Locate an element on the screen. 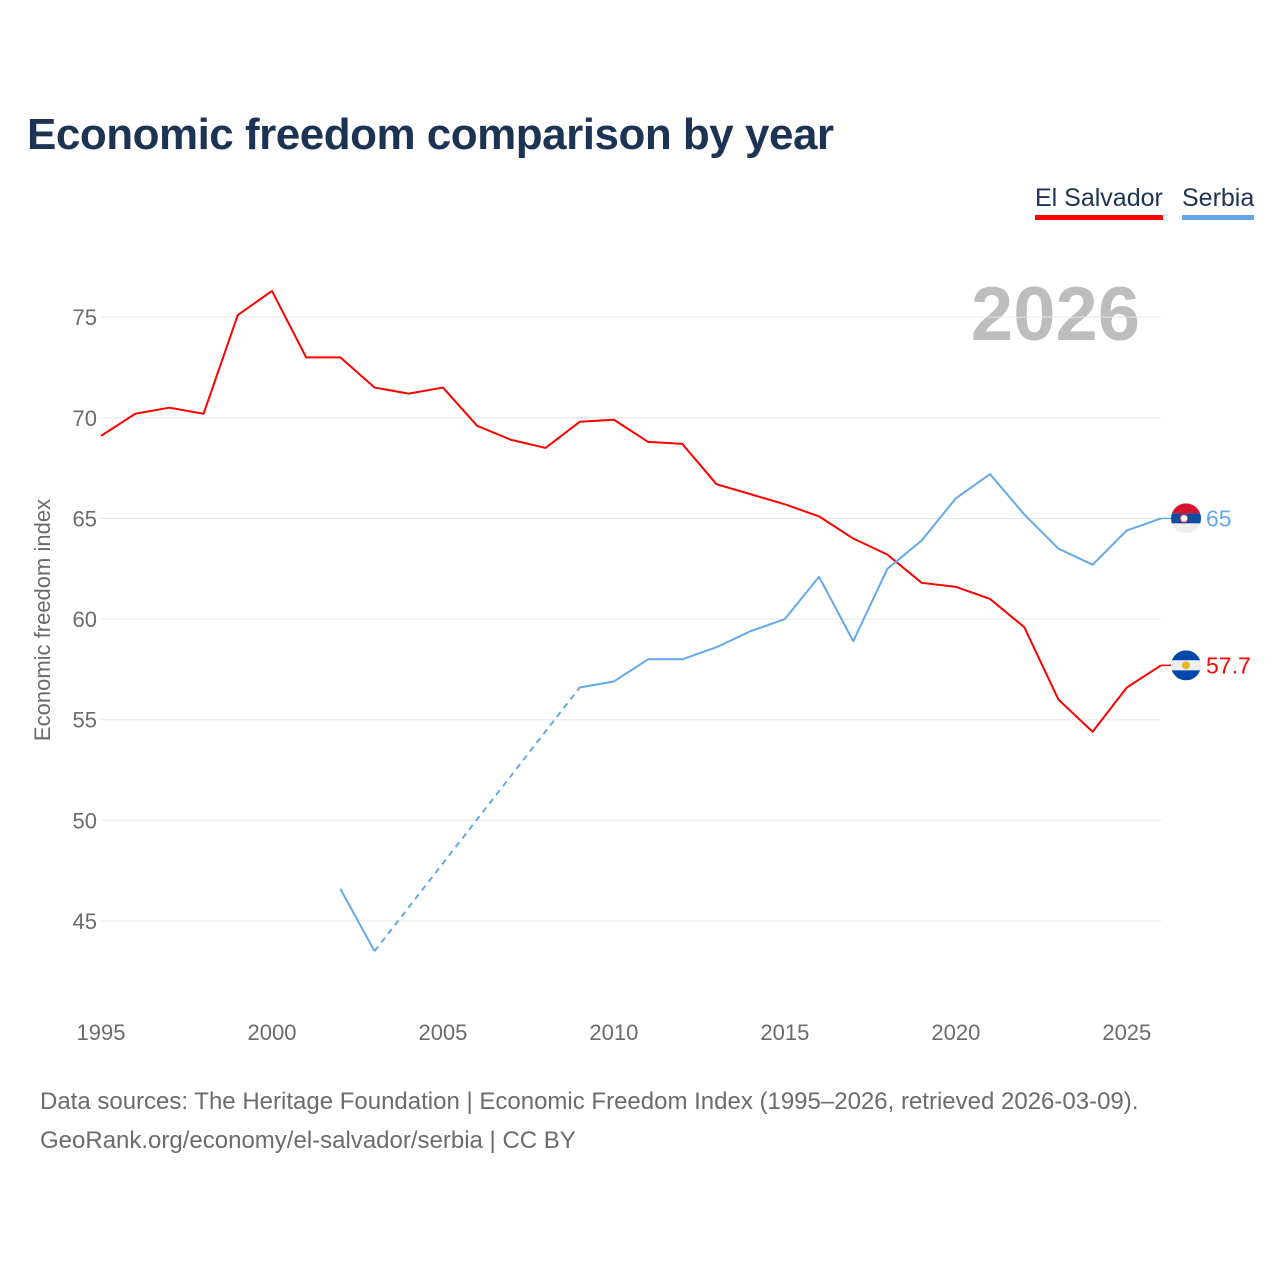 Image resolution: width=1280 pixels, height=1280 pixels. x-tick-label: 2010 is located at coordinates (613, 1032).